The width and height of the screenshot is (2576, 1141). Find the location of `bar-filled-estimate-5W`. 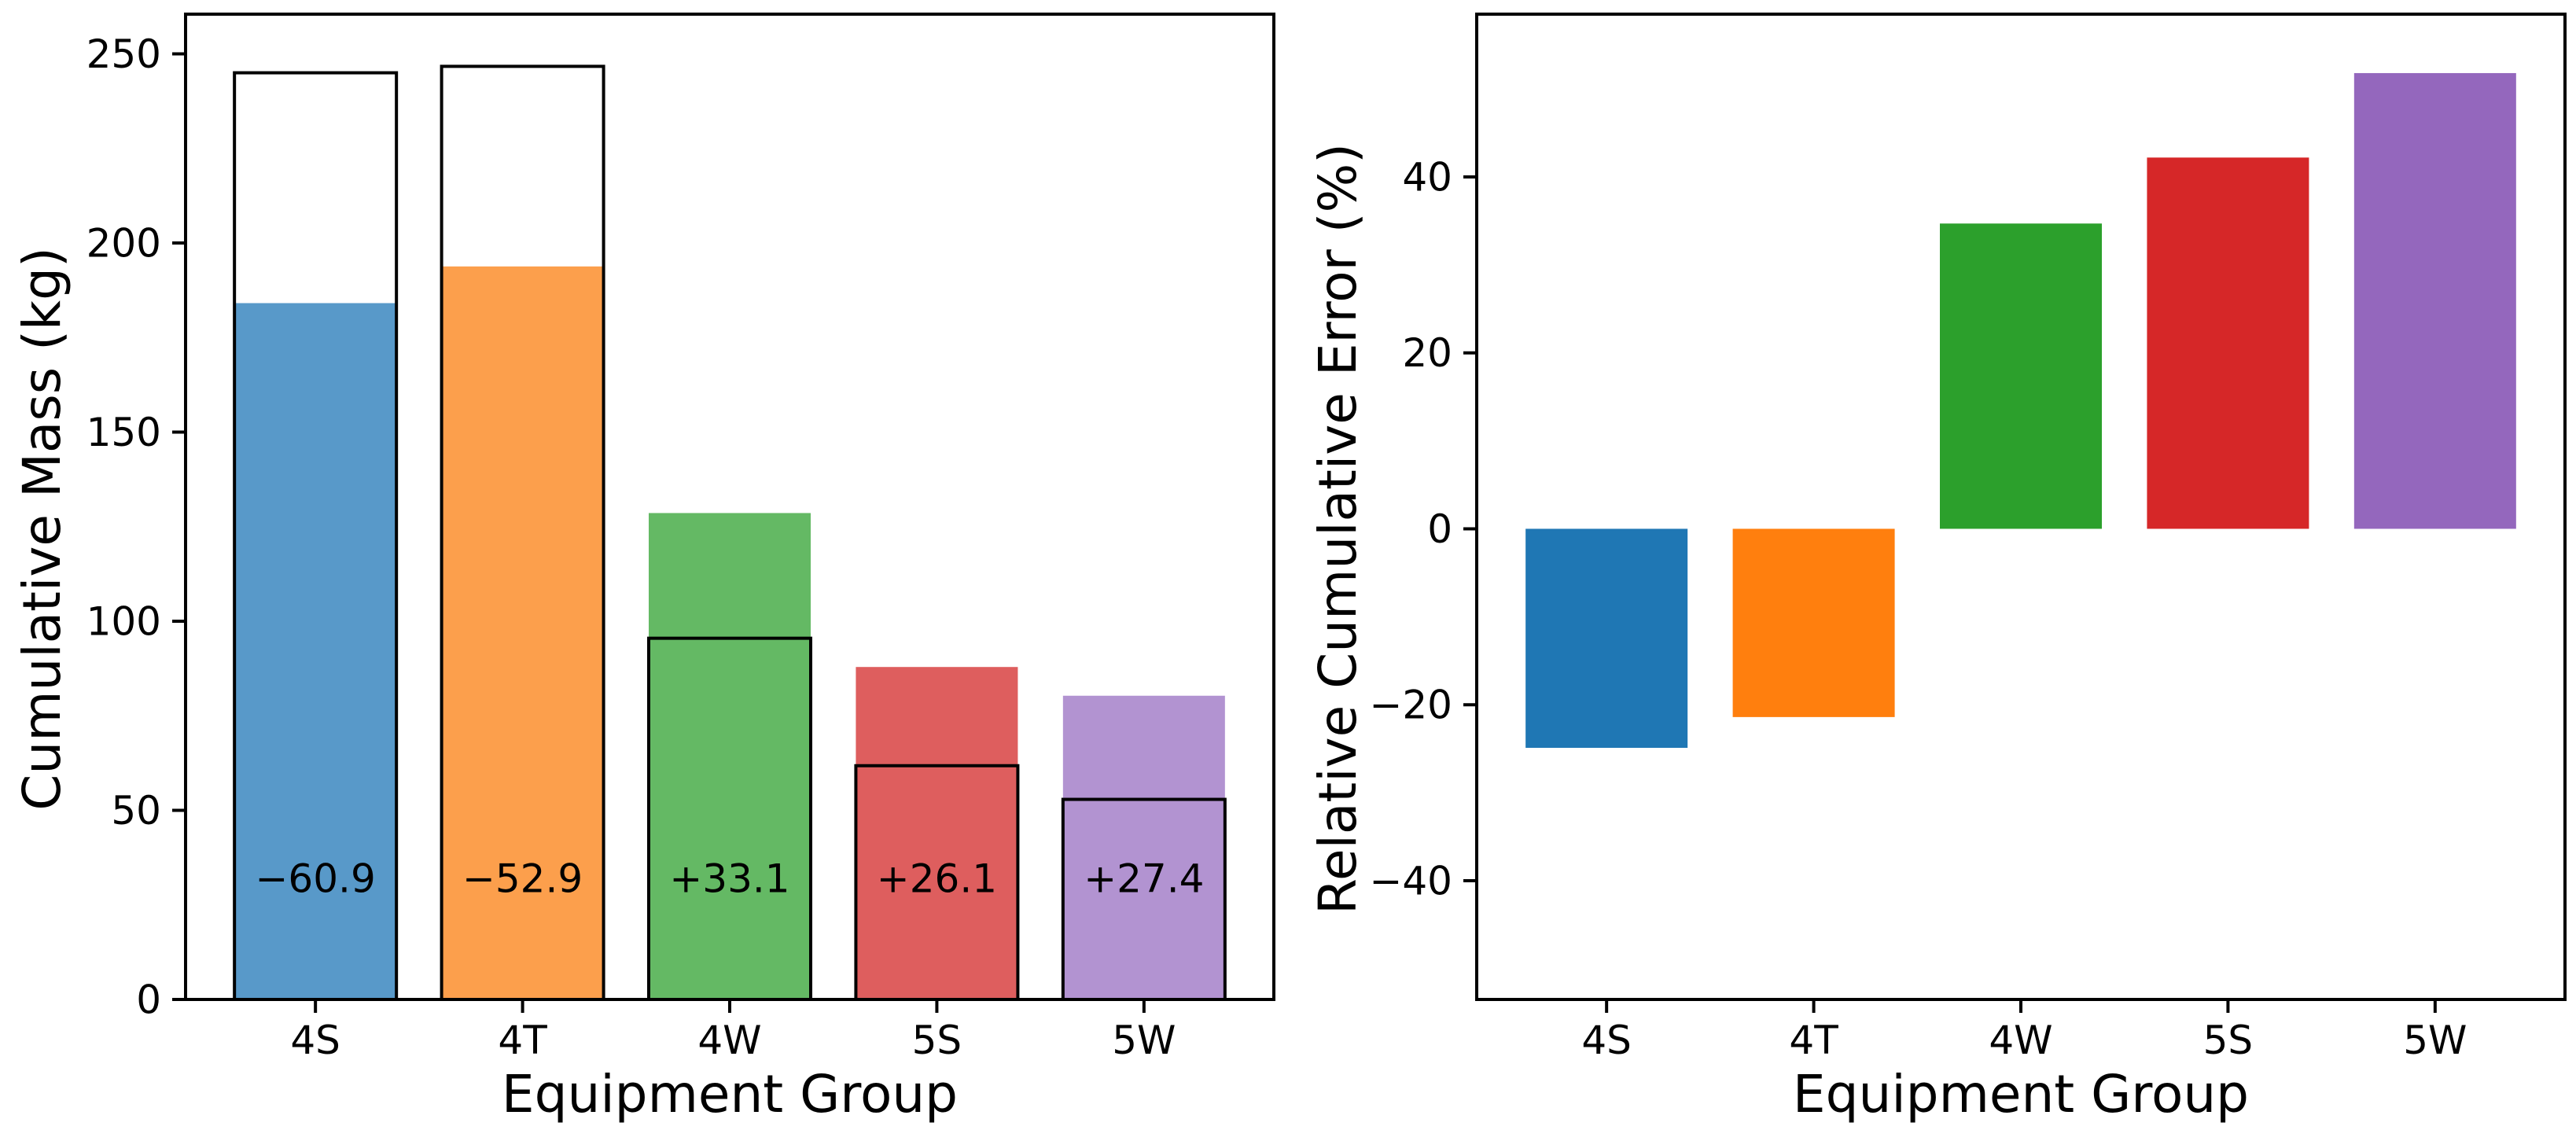

bar-filled-estimate-5W is located at coordinates (1143, 847).